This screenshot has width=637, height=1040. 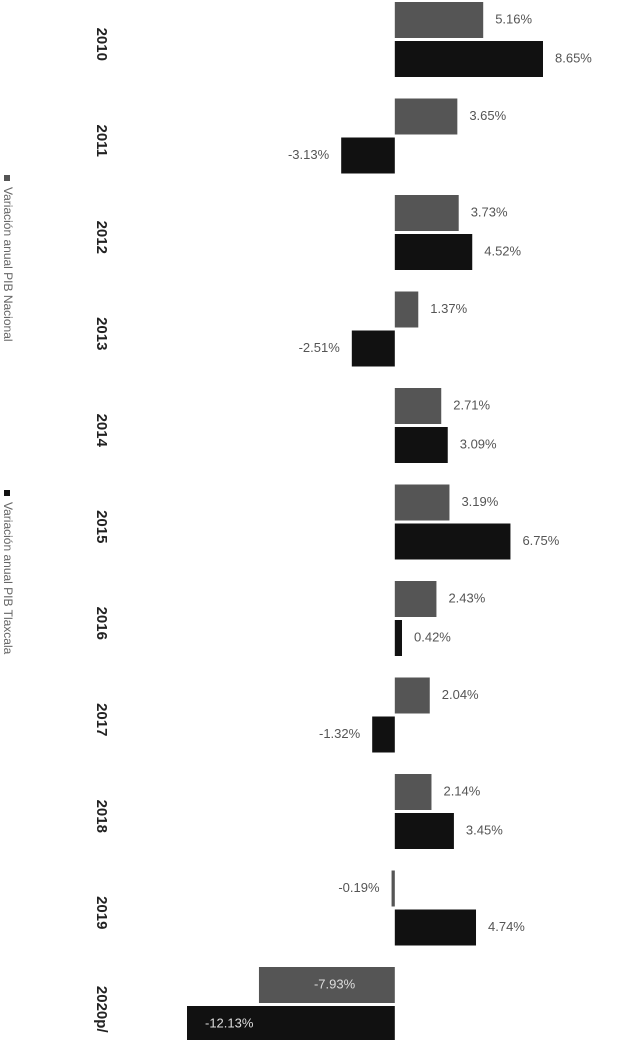 What do you see at coordinates (335, 983) in the screenshot?
I see `value-label: -7.93%` at bounding box center [335, 983].